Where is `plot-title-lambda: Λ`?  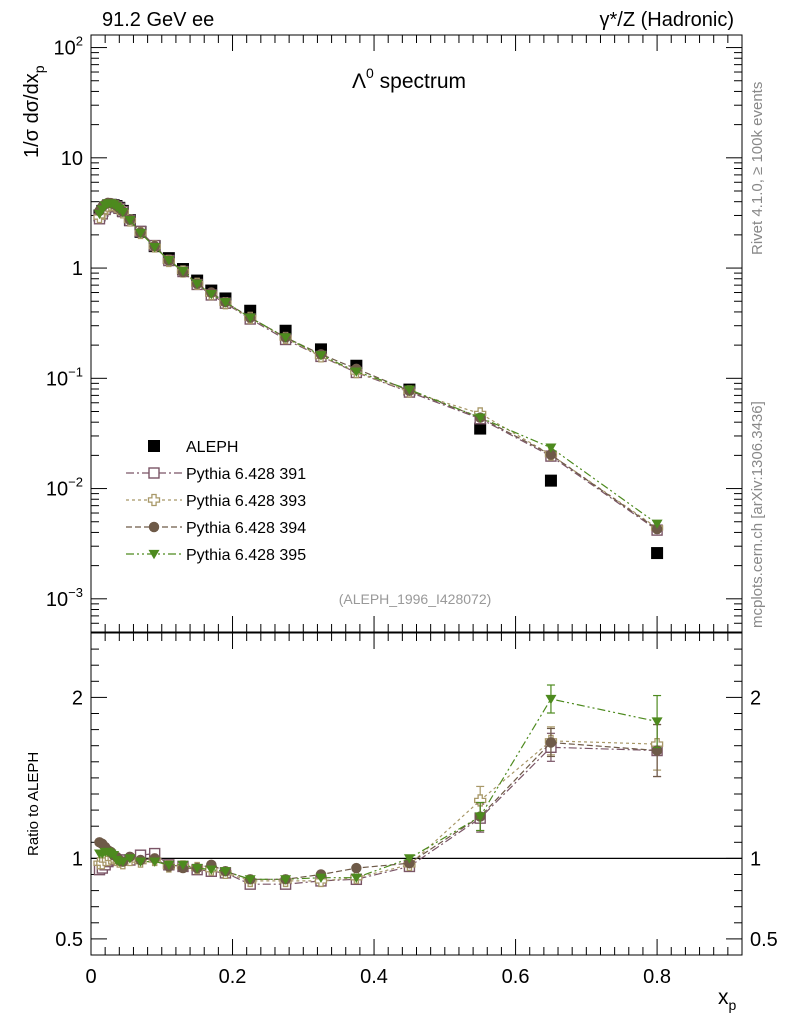 plot-title-lambda: Λ is located at coordinates (359, 81).